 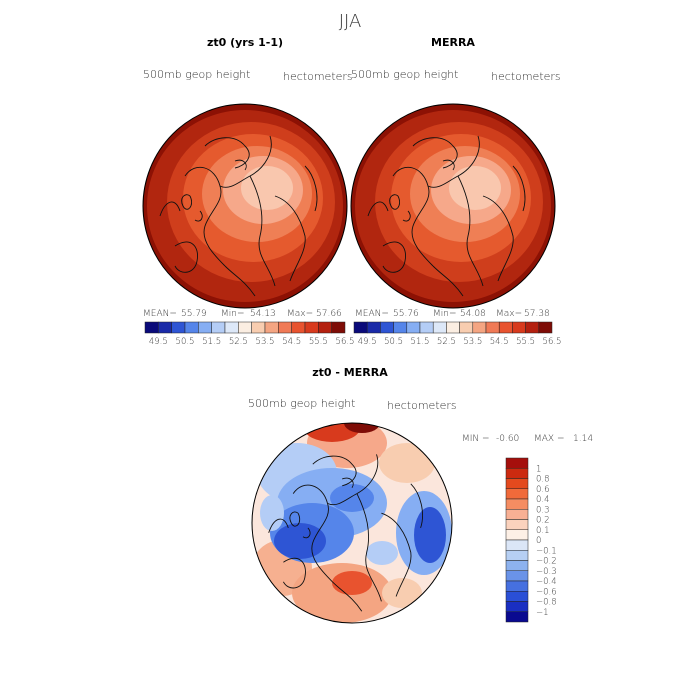 What do you see at coordinates (406, 314) in the screenshot?
I see `mean-value: 55.76` at bounding box center [406, 314].